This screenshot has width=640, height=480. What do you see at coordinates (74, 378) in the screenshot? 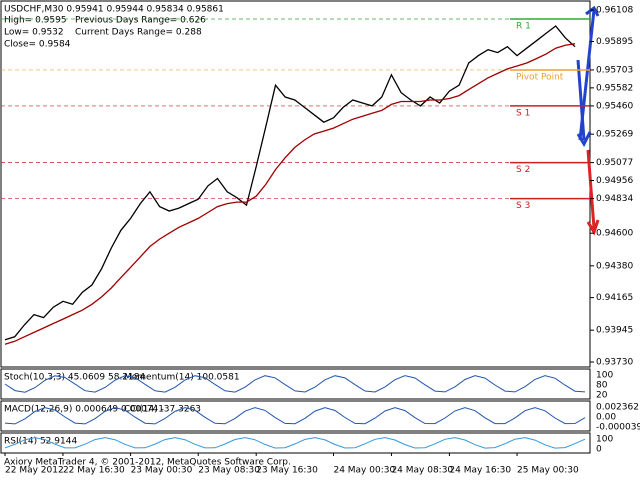
I see `panel-title: Stoch(10,3,3) 45.0609 58.2184` at bounding box center [74, 378].